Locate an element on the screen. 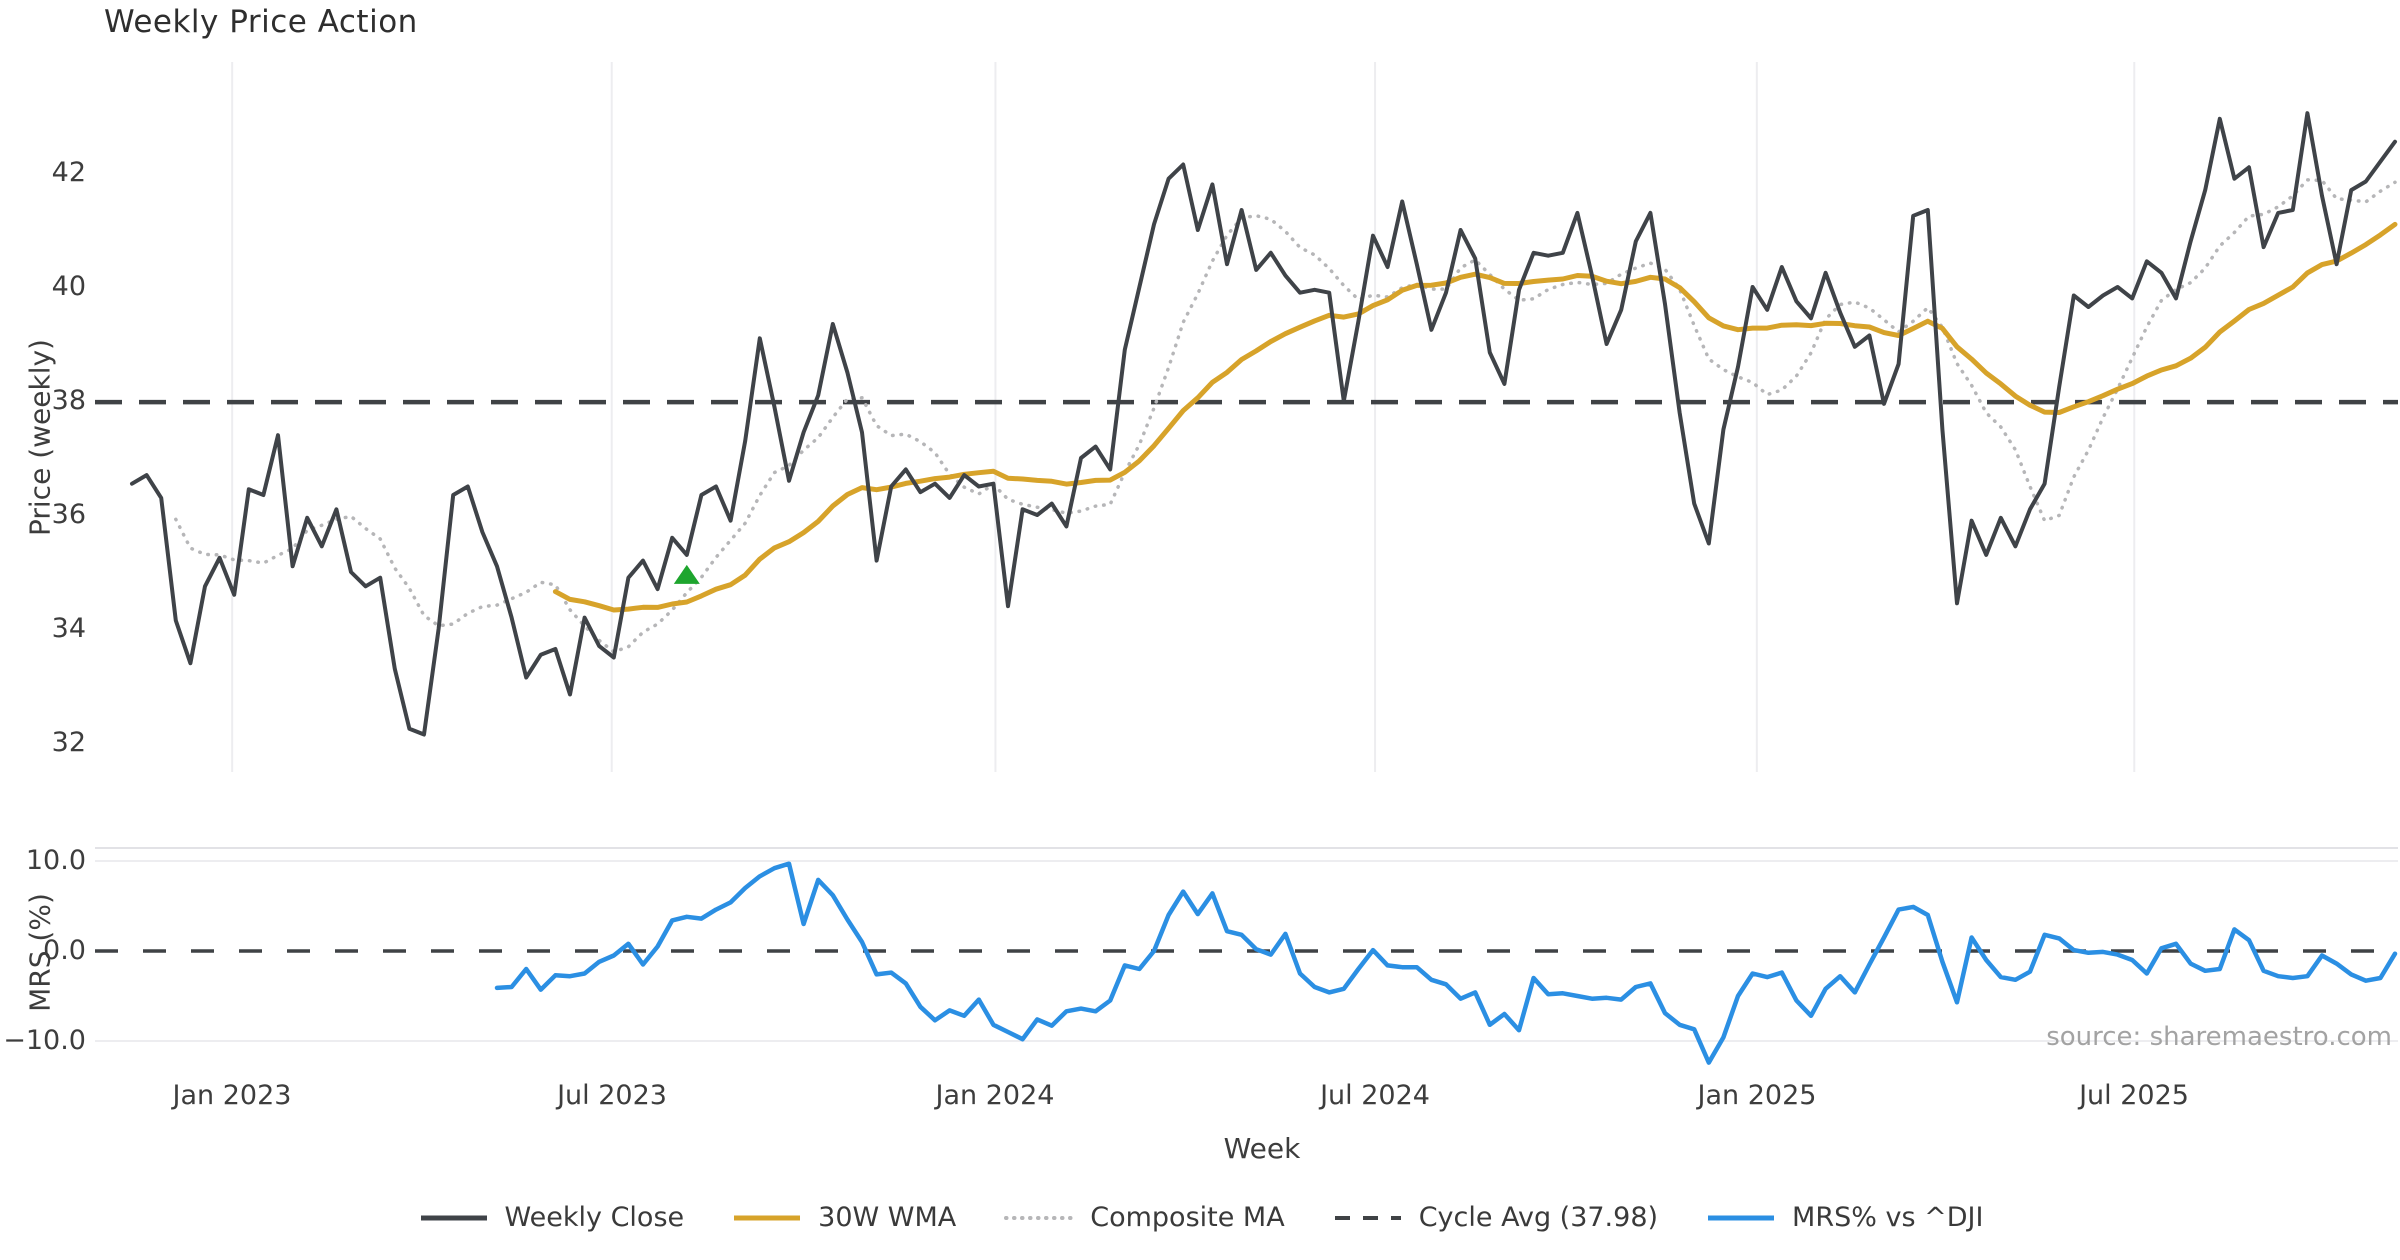  mrs-ytick-0: 0.0 is located at coordinates (64, 950).